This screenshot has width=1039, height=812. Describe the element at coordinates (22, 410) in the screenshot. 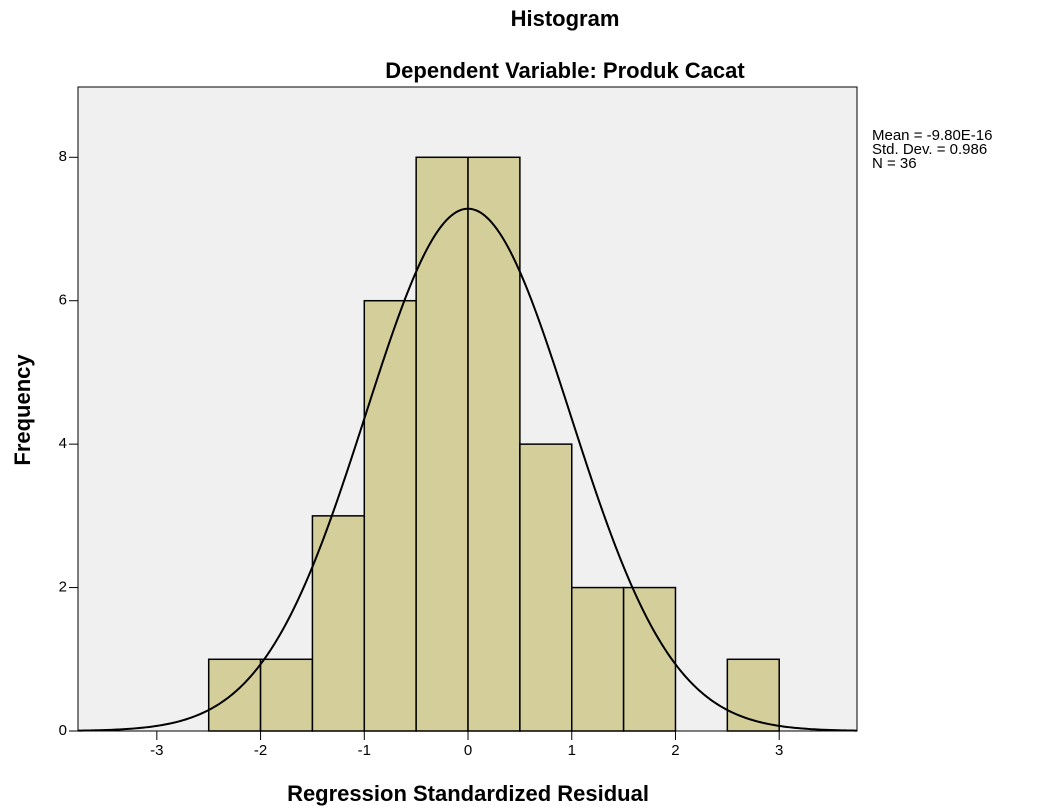

I see `y-axis-label: Frequency` at that location.